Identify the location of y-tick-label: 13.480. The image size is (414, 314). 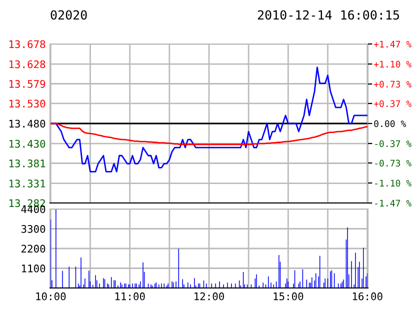
(27, 124).